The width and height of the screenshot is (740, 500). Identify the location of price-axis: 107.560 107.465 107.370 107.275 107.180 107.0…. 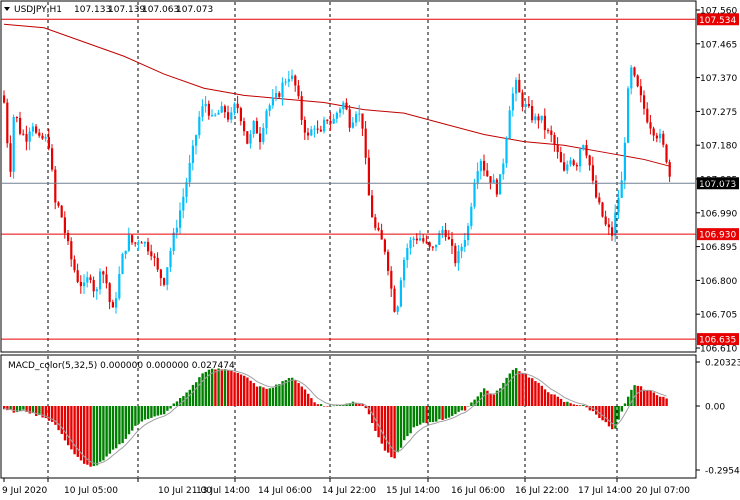
(716, 181).